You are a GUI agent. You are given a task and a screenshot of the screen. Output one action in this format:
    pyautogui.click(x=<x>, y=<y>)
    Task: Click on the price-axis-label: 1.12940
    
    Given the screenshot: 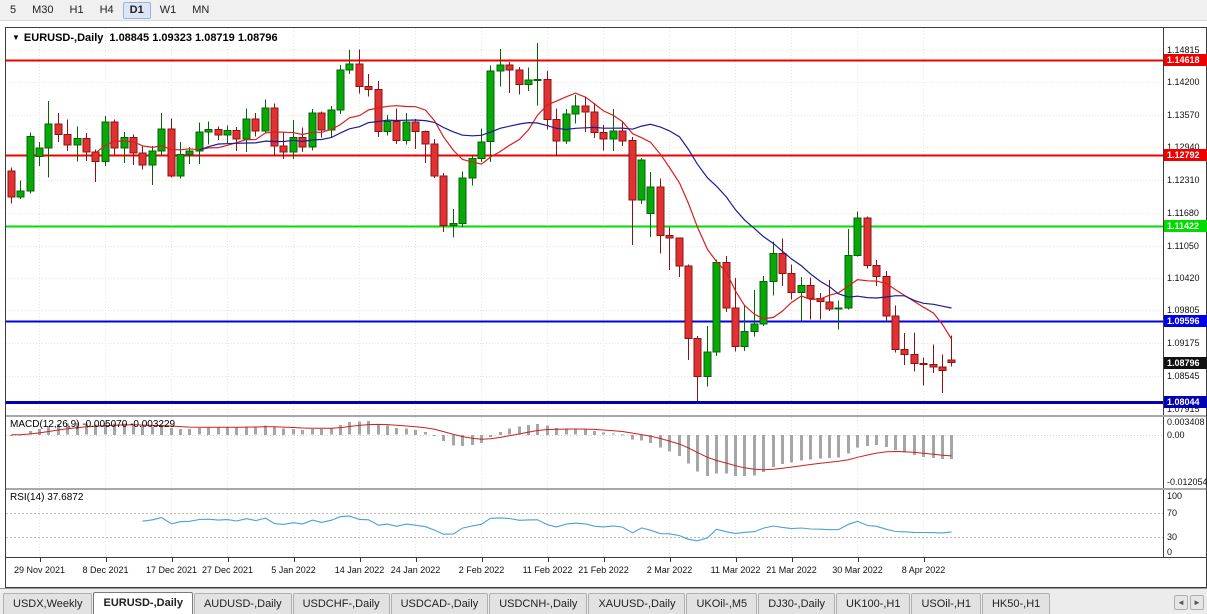 What is the action you would take?
    pyautogui.click(x=1183, y=147)
    